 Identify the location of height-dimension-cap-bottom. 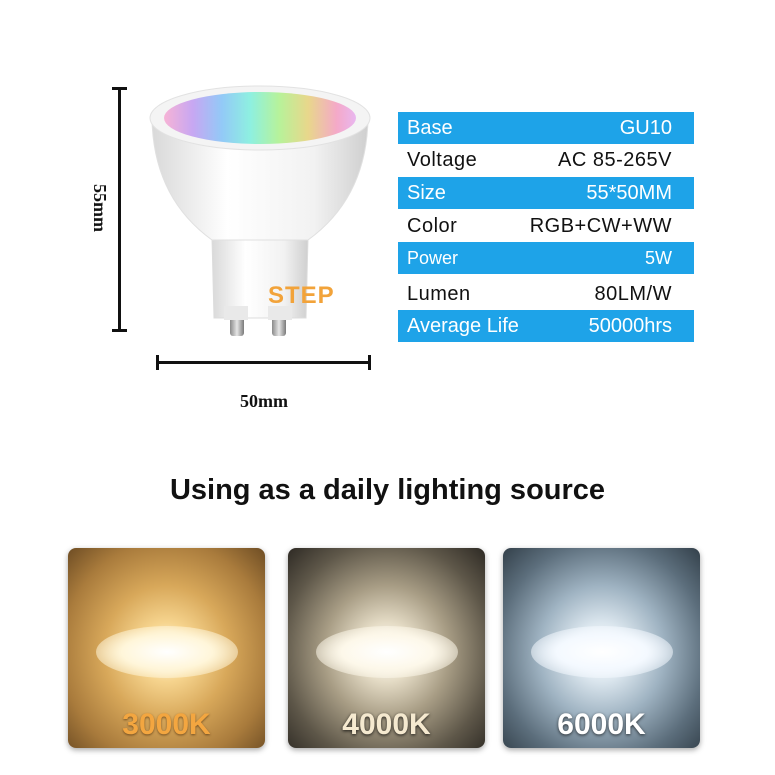
(119, 330).